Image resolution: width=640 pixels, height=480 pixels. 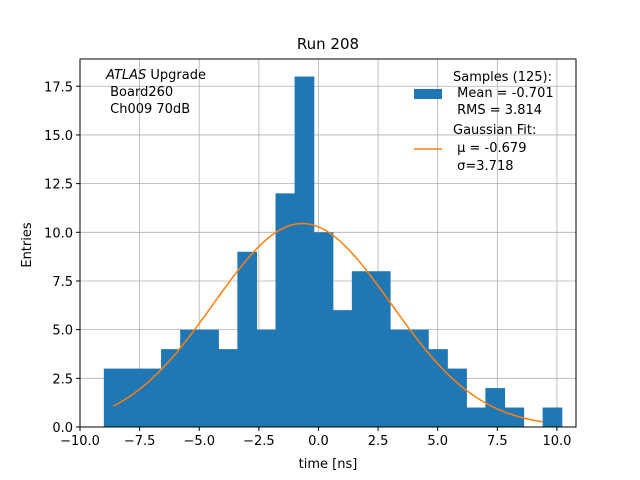 I want to click on x-tick-label: −5.0, so click(x=199, y=441).